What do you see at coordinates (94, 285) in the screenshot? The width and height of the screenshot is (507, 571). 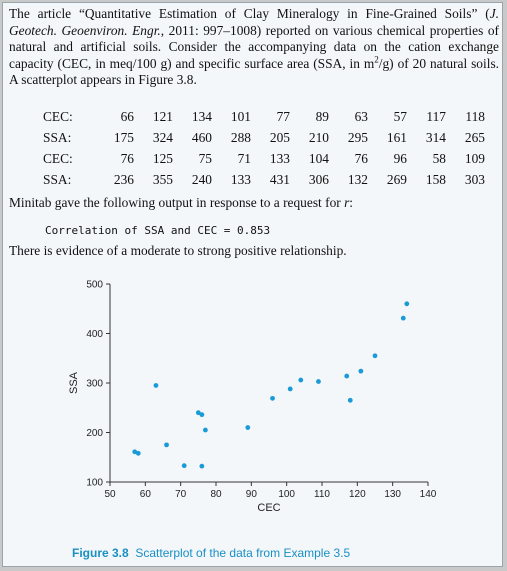 I see `y-tick-label: 500` at bounding box center [94, 285].